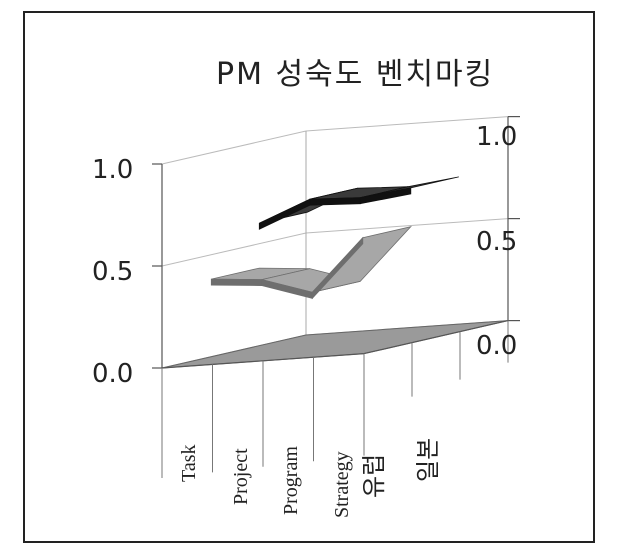 Image resolution: width=618 pixels, height=552 pixels. I want to click on category-label-task: Task, so click(189, 463).